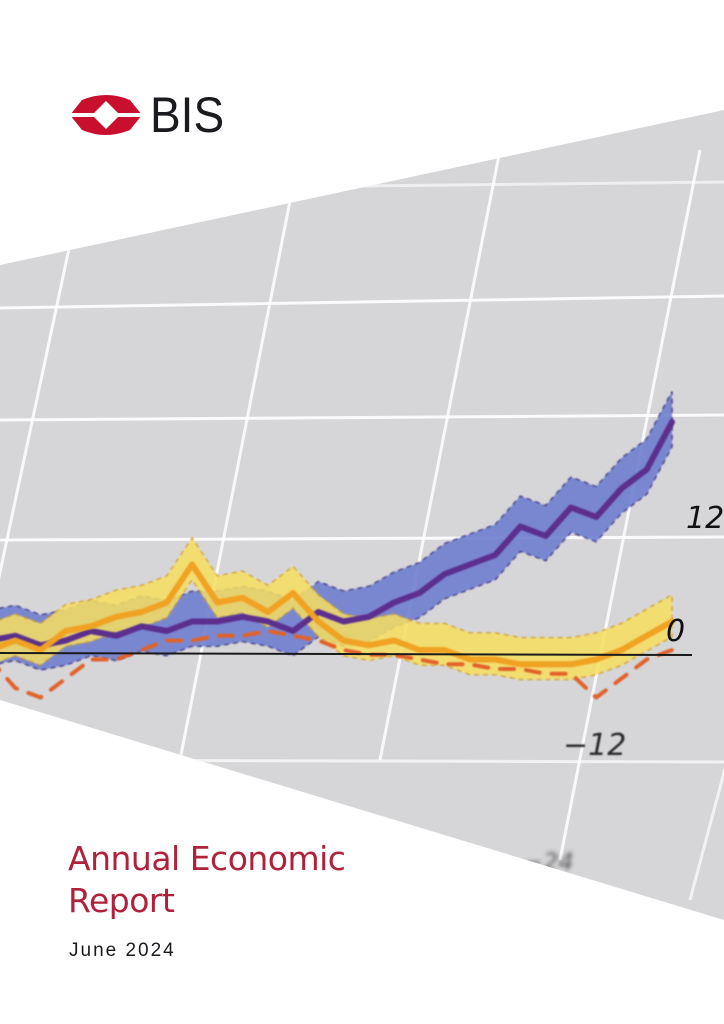 This screenshot has width=724, height=1024. Describe the element at coordinates (337, 614) in the screenshot. I see `series-line-yellow-median` at that location.